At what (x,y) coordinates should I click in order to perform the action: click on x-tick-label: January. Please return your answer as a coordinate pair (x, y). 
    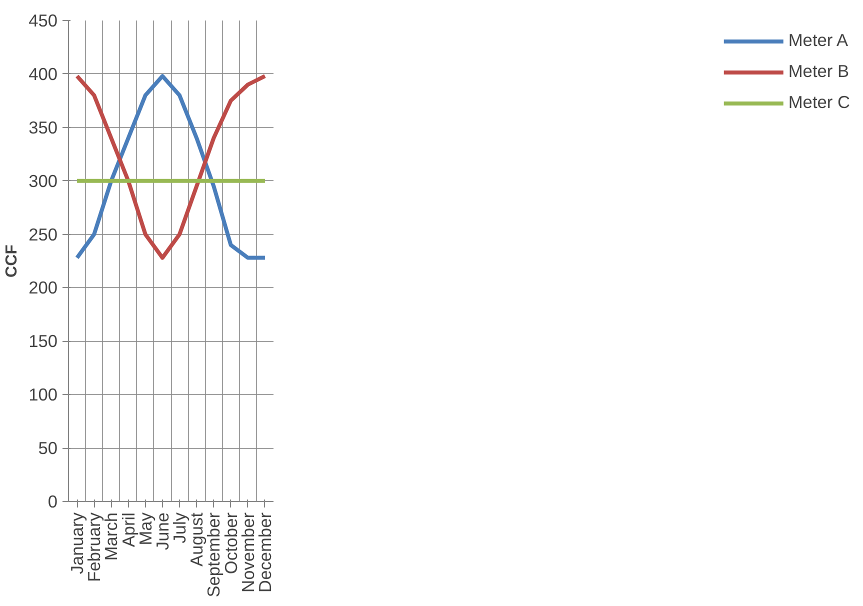
    Looking at the image, I should click on (77, 543).